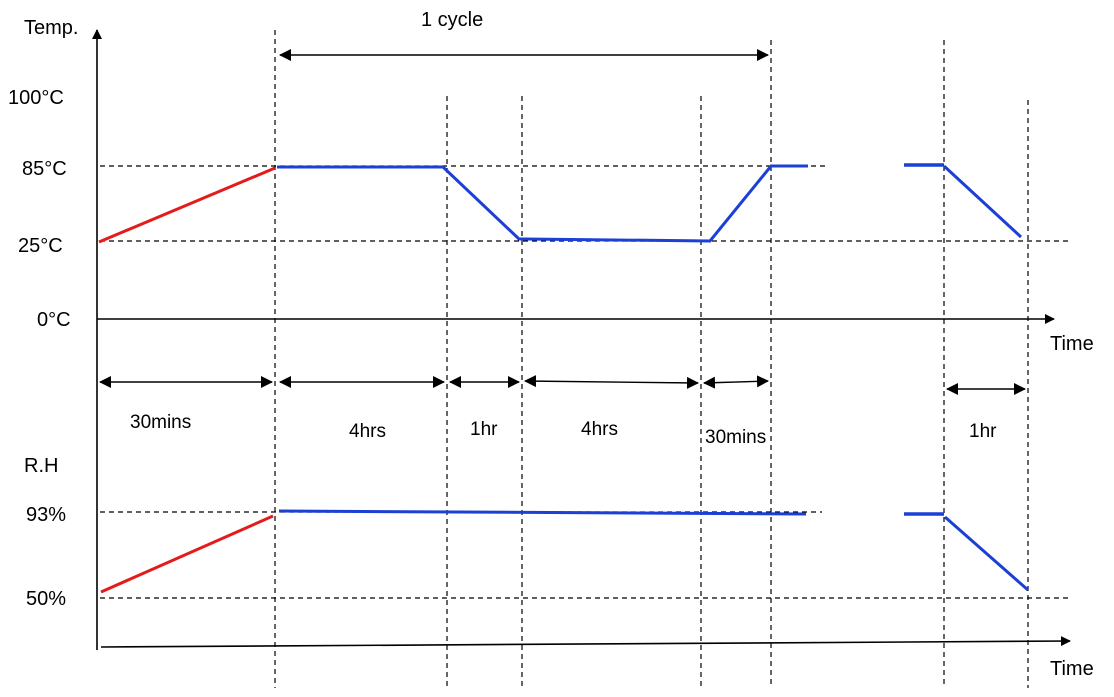 The height and width of the screenshot is (697, 1114). I want to click on duration-label-3: 1hr, so click(484, 429).